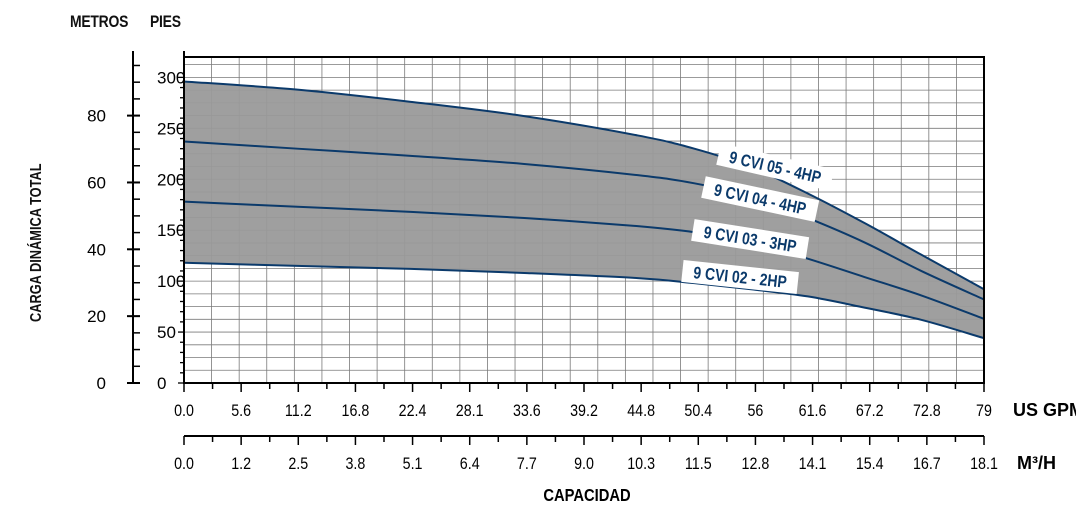 The image size is (1076, 506). I want to click on feet-tick-label: 200, so click(171, 179).